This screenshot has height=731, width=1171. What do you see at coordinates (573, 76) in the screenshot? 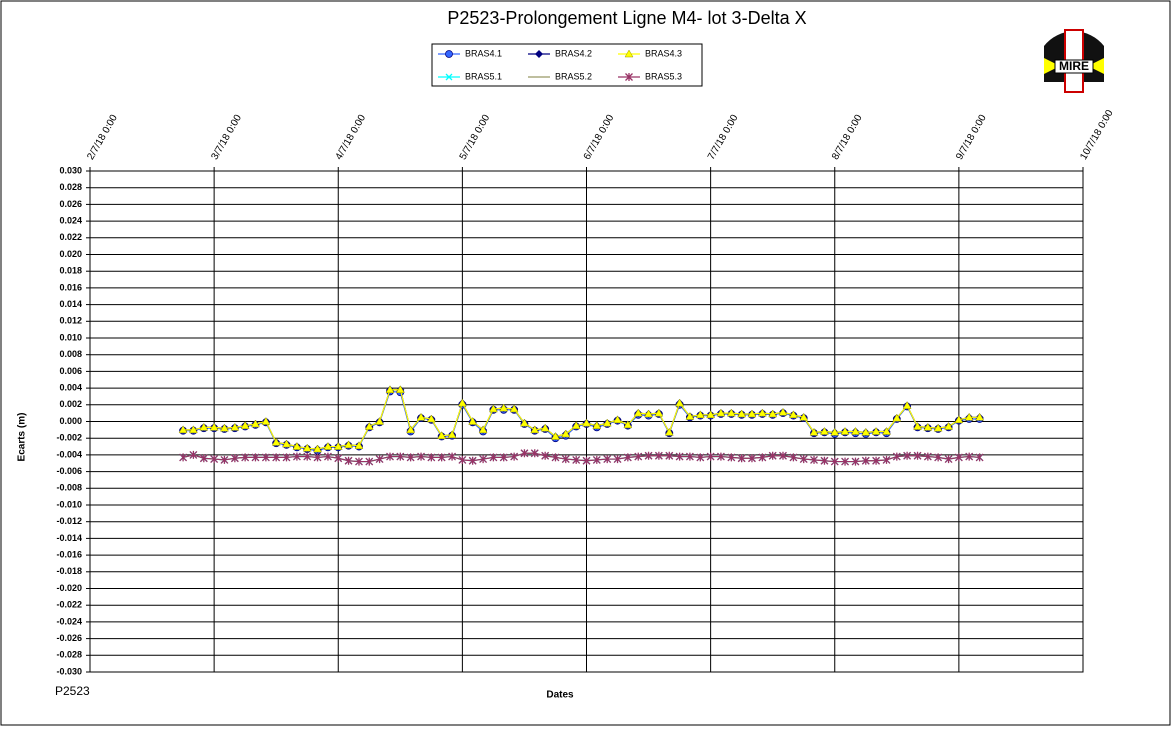
I see `legend-label: BRAS5.2` at bounding box center [573, 76].